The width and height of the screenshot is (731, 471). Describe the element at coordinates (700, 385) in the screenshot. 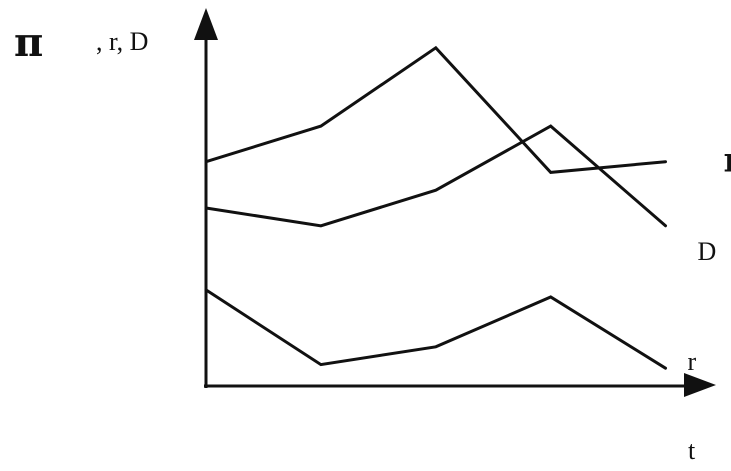

I see `x-axis-arrowhead` at that location.